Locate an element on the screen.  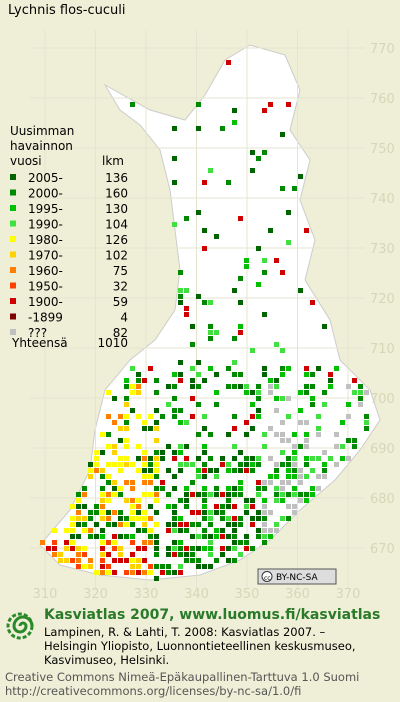
legend-label: 2000- is located at coordinates (45, 194).